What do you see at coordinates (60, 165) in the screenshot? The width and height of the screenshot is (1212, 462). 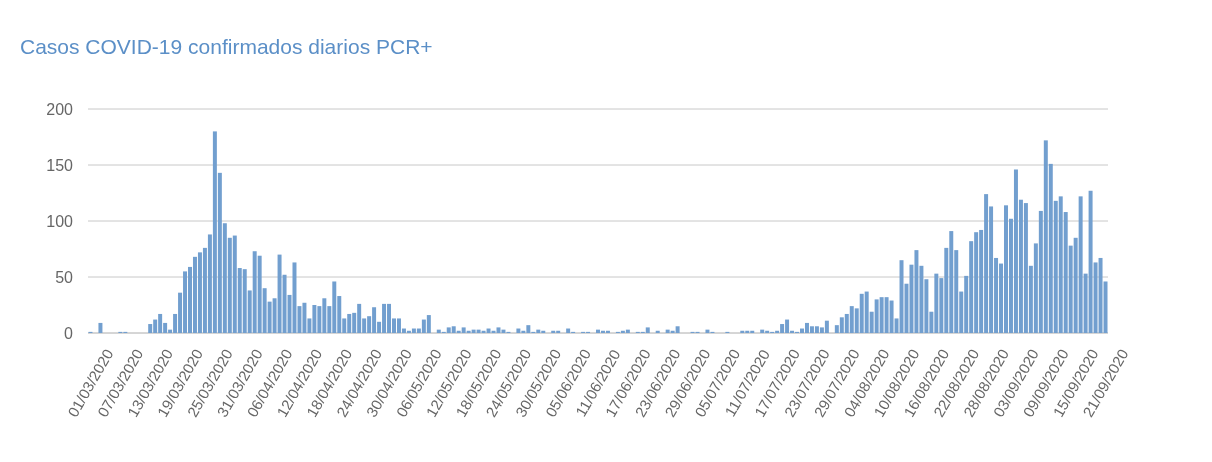 I see `y-tick-label: 150` at bounding box center [60, 165].